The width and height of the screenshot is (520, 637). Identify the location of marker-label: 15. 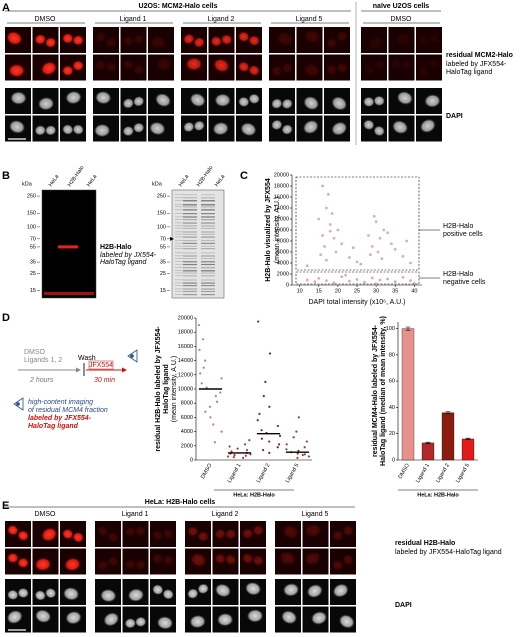
(33, 291).